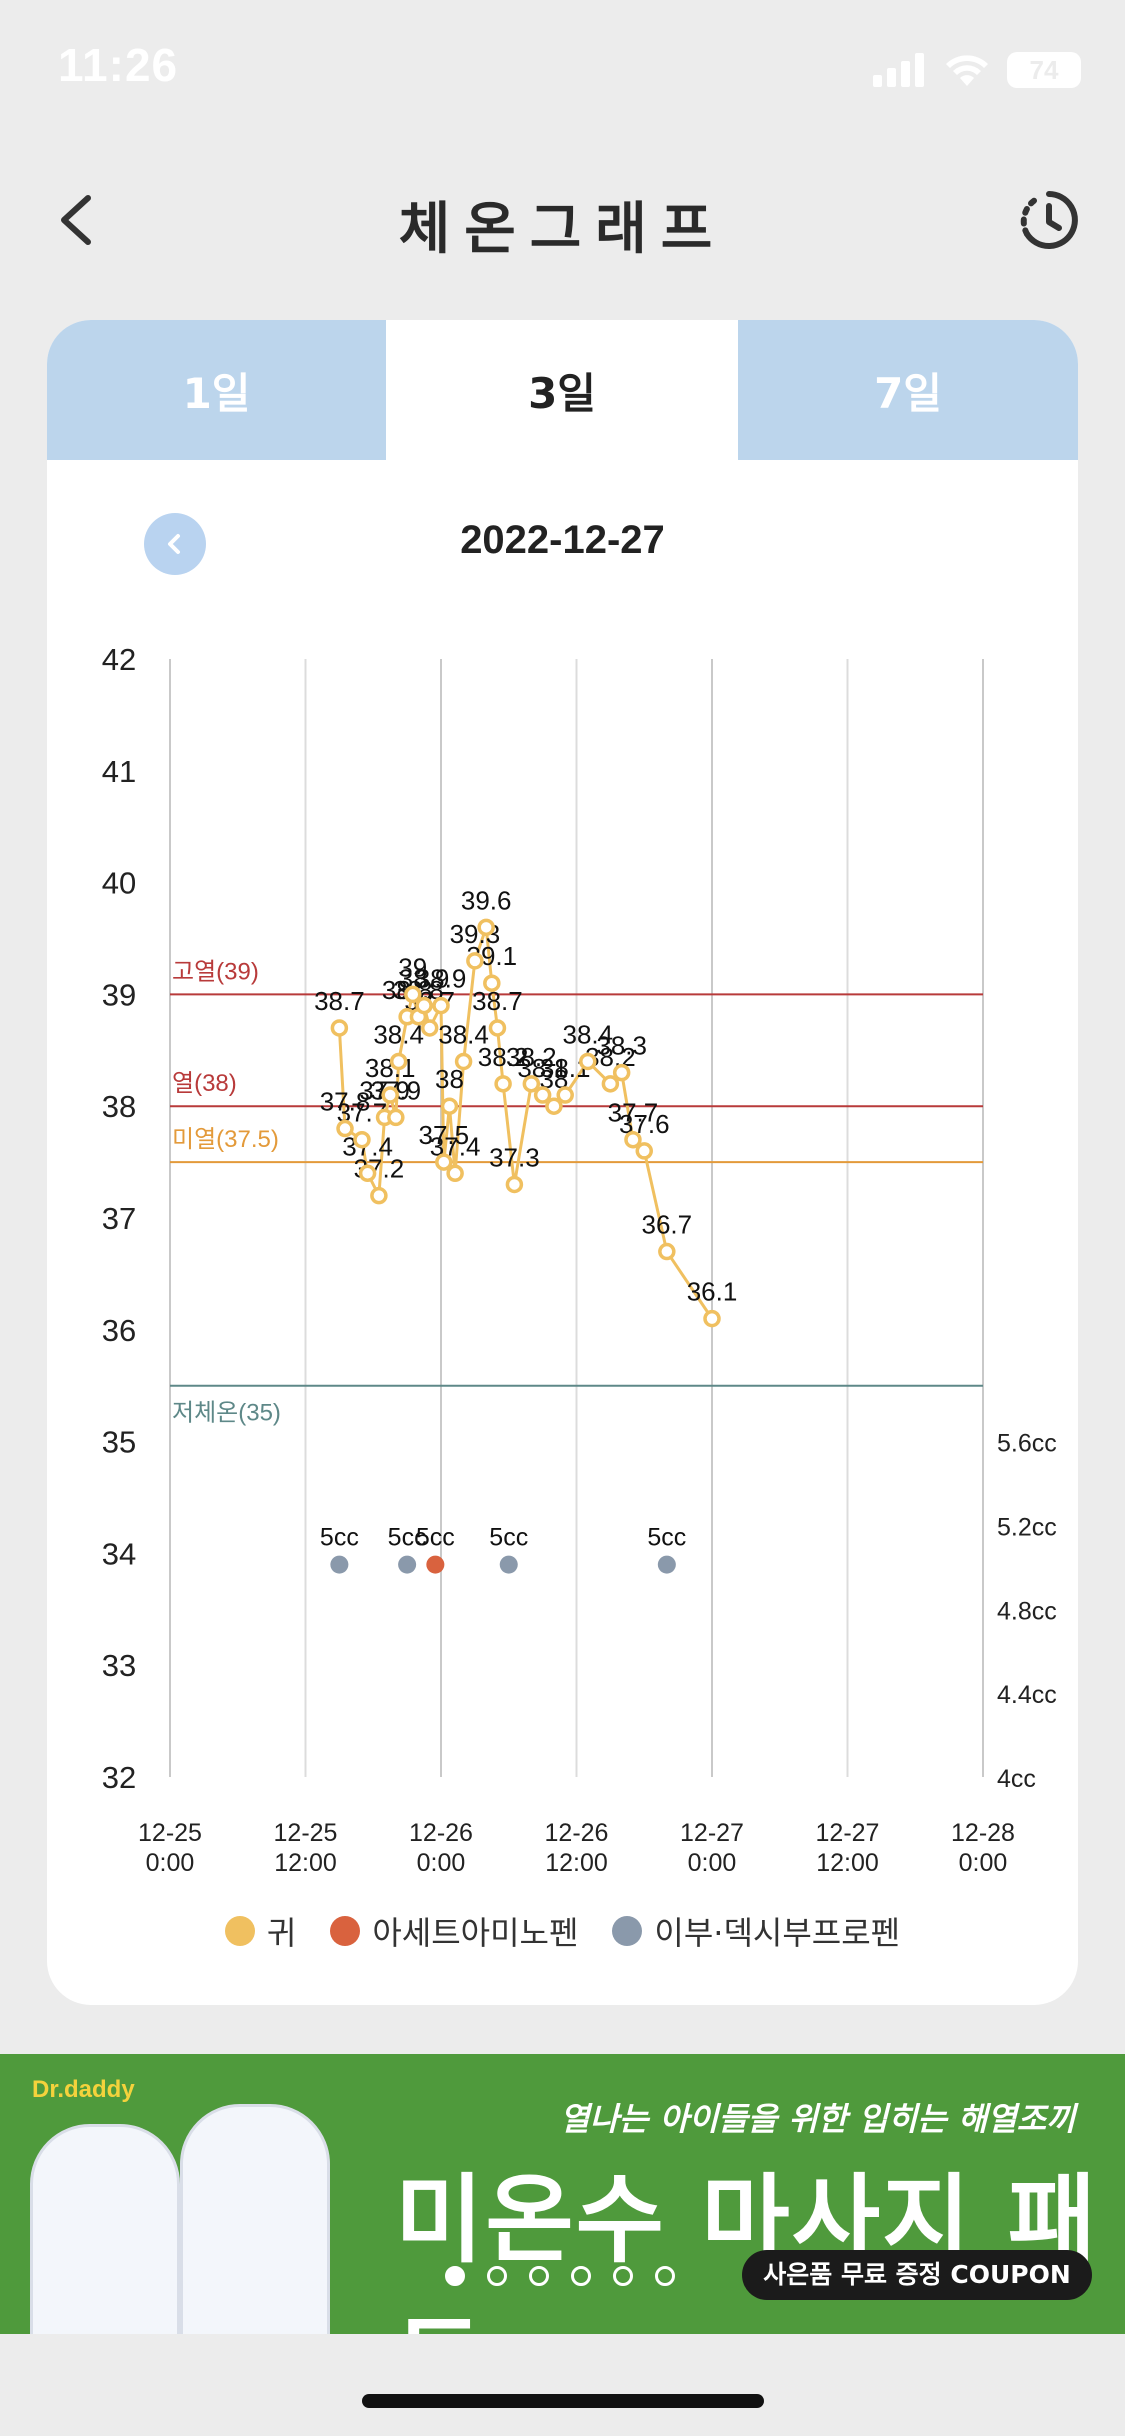 The image size is (1125, 2436). Describe the element at coordinates (119, 771) in the screenshot. I see `y-tick-label: 41` at that location.